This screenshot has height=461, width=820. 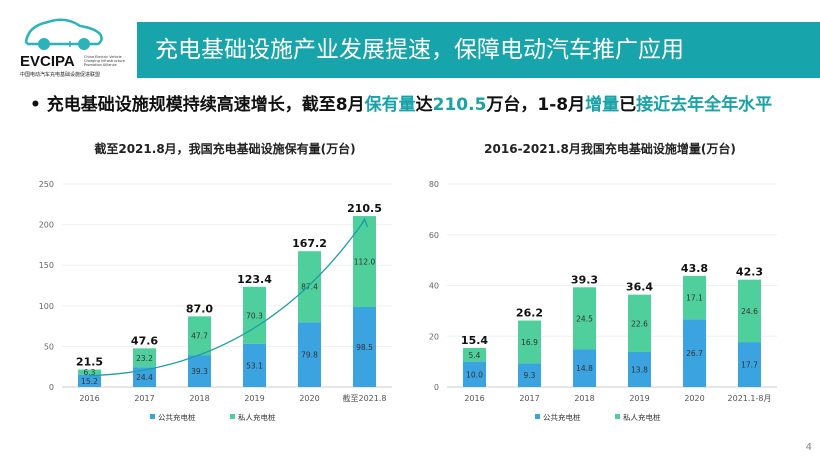 I want to click on y-tick-label: 100, so click(x=46, y=306).